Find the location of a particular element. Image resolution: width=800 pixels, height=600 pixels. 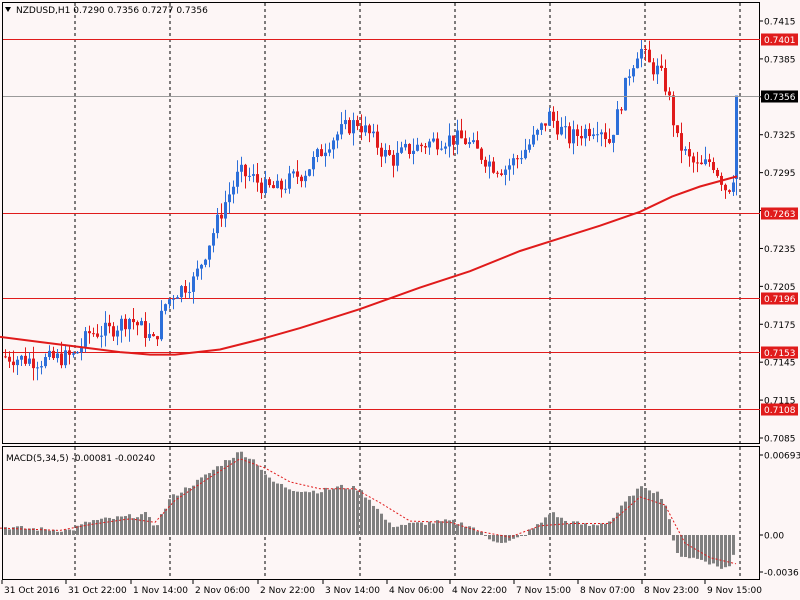

current-price-tag-text: 0.7356 is located at coordinates (780, 98).